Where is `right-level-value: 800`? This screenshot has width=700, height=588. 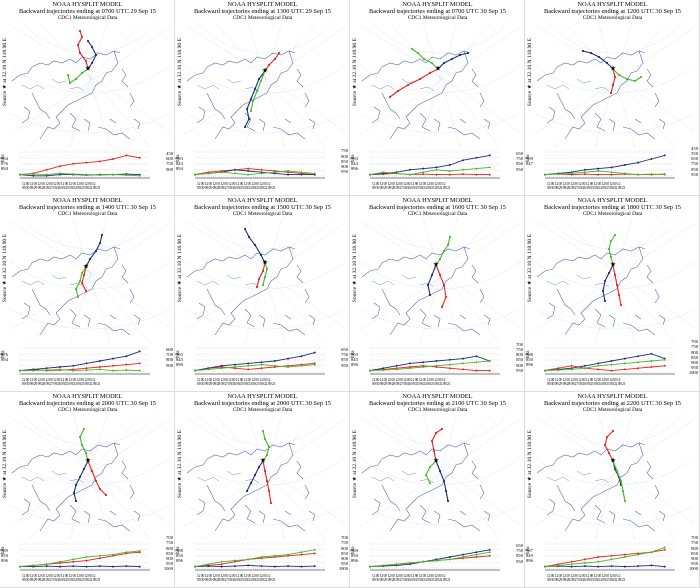
right-level-value: 800 is located at coordinates (694, 548).